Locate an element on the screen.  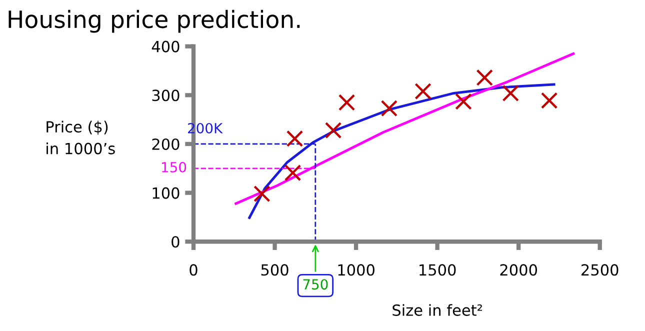
y-tick-label: 100 is located at coordinates (166, 193).